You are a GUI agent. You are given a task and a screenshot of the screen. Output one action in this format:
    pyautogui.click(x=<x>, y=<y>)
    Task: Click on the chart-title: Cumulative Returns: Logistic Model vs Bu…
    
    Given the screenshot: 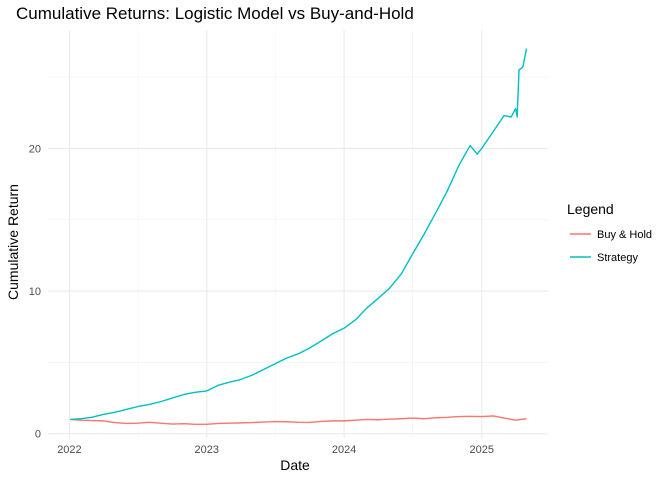 What is the action you would take?
    pyautogui.click(x=215, y=13)
    